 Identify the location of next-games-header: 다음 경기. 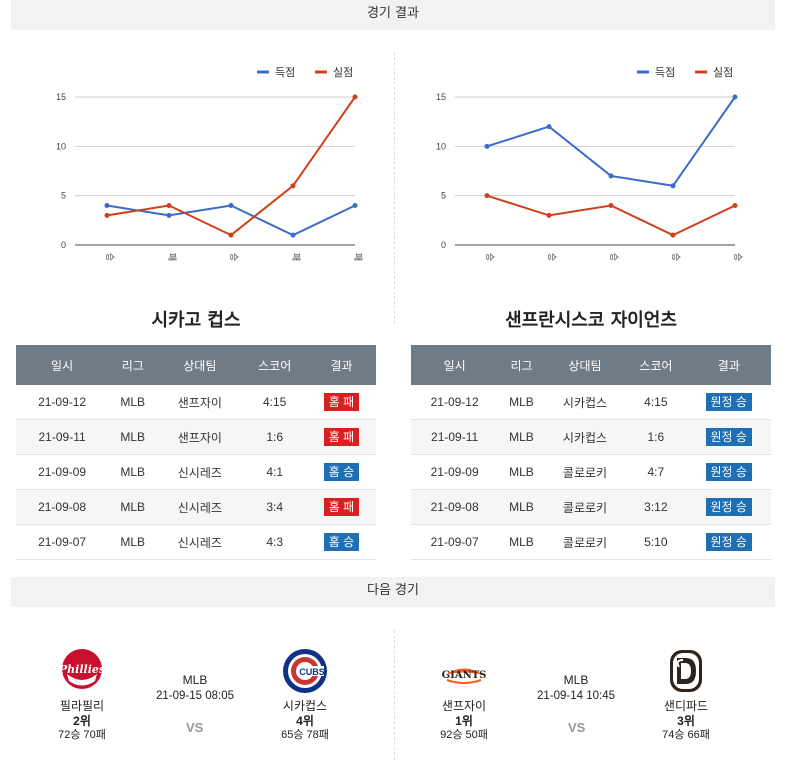
(393, 592).